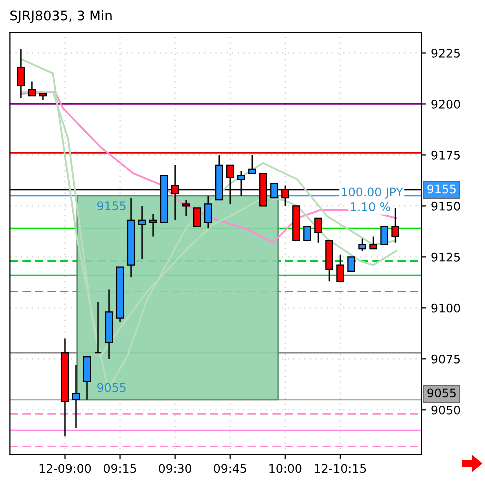 This screenshot has height=483, width=485. Describe the element at coordinates (120, 469) in the screenshot. I see `x-tick-label: 09:15` at that location.